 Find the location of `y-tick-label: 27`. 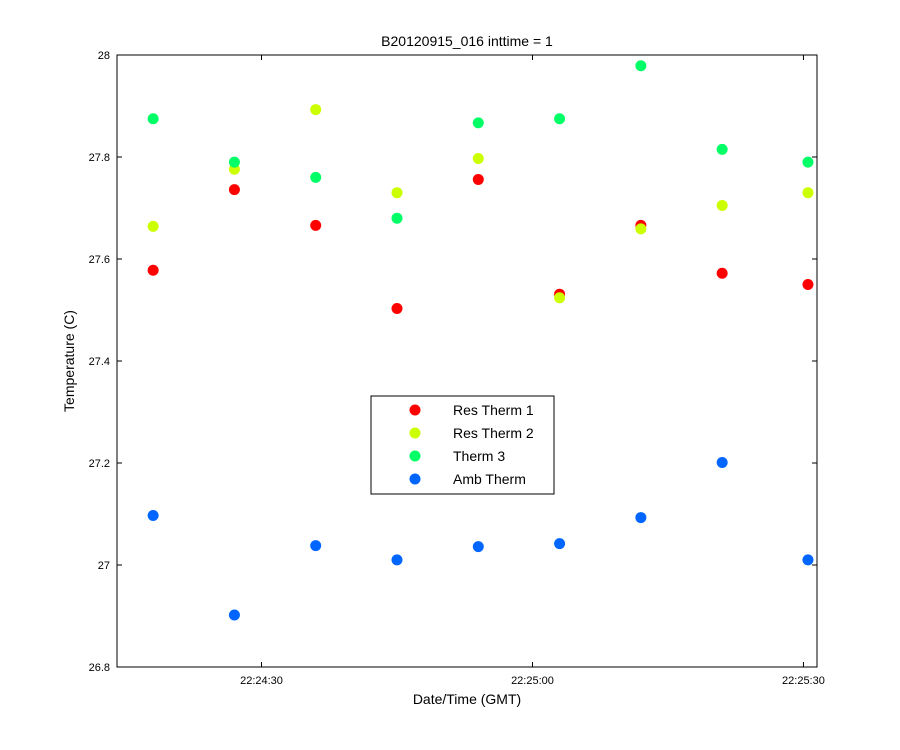

y-tick-label: 27 is located at coordinates (104, 566).